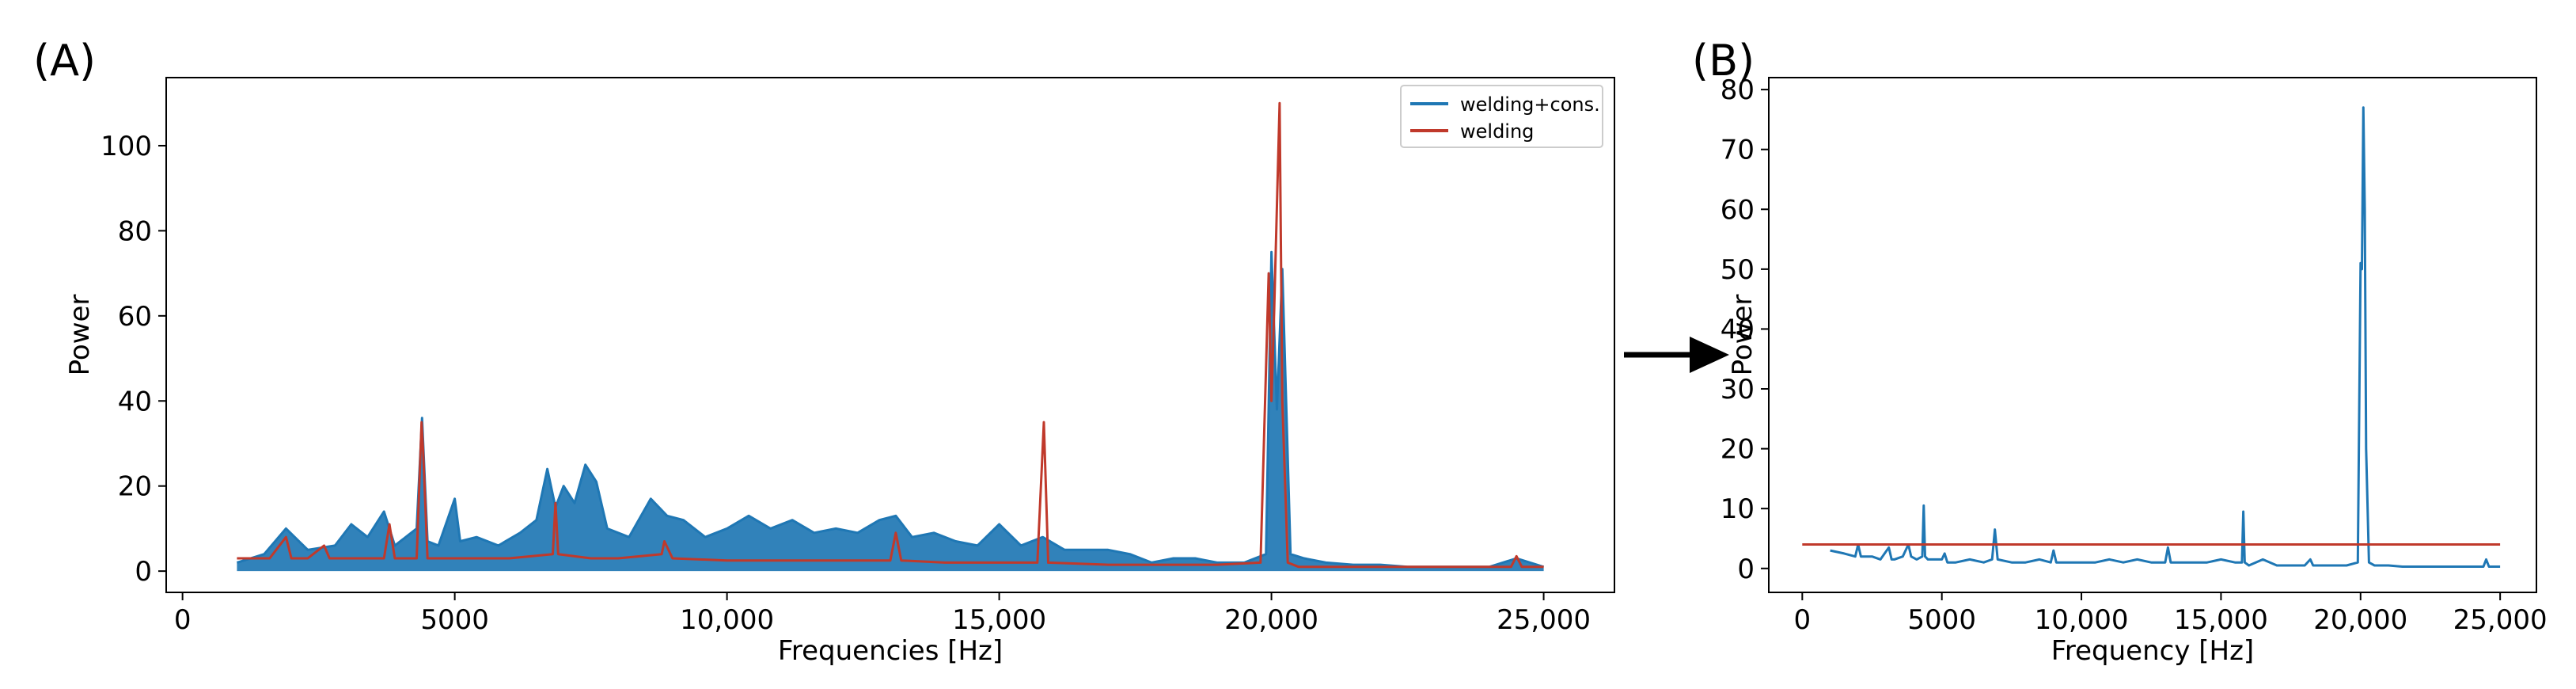 This screenshot has height=689, width=2576. Describe the element at coordinates (1803, 620) in the screenshot. I see `x-tick-label-b: 0` at that location.